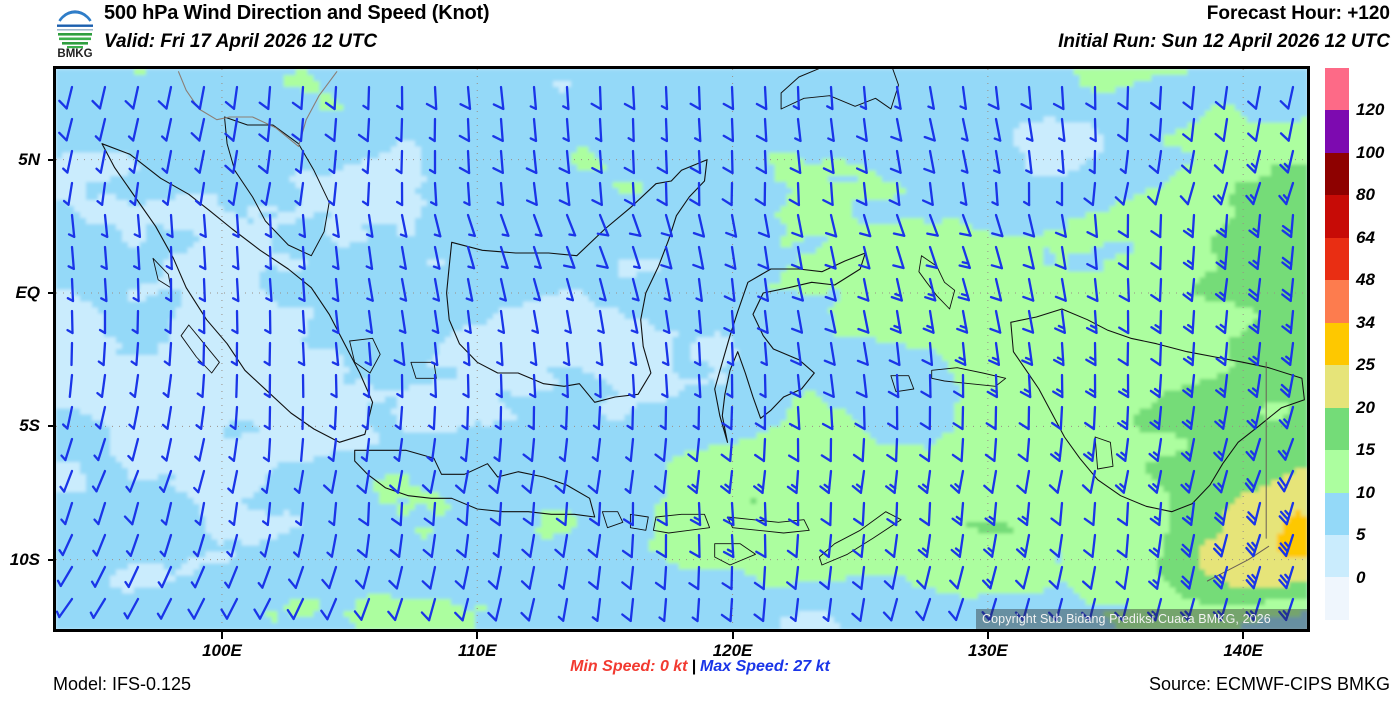 The width and height of the screenshot is (1400, 709). Describe the element at coordinates (1269, 684) in the screenshot. I see `source-label: Source: ECMWF-CIPS BMKG` at that location.